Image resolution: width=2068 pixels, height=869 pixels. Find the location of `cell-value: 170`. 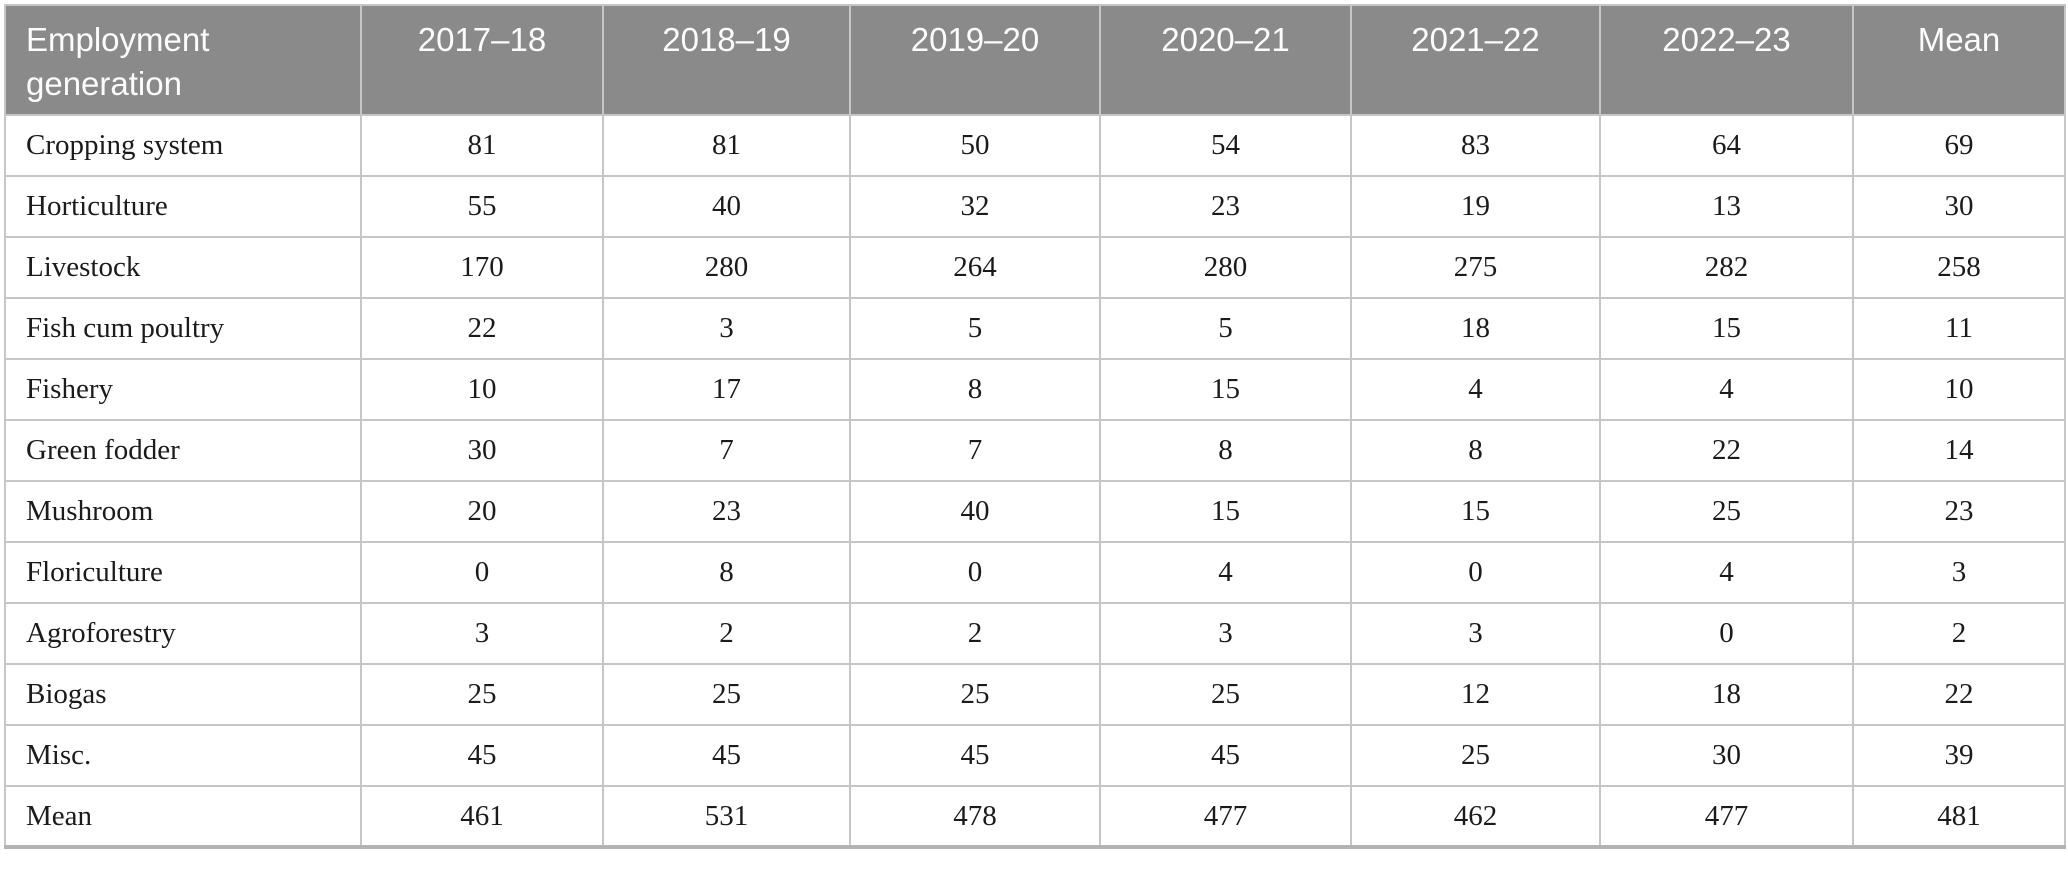

cell-value: 170 is located at coordinates (482, 267).